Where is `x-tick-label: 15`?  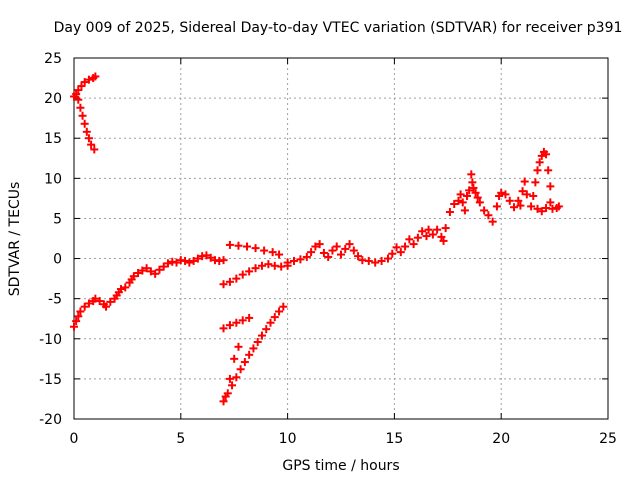
x-tick-label: 15 is located at coordinates (394, 439).